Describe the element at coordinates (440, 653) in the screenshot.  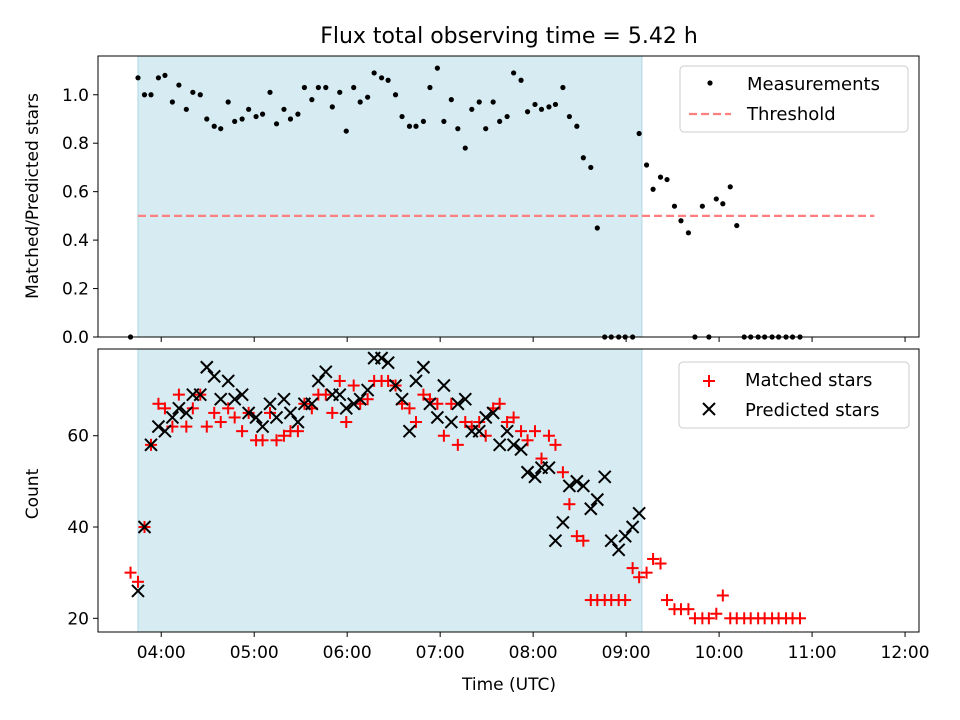
I see `x-tick-label: 07:00` at that location.